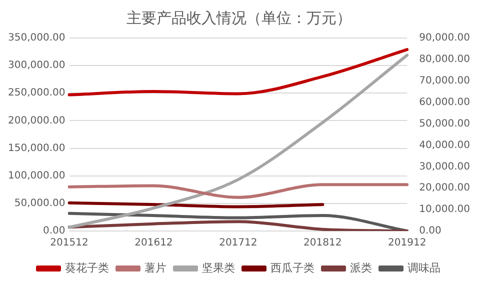  Describe the element at coordinates (444, 102) in the screenshot. I see `y2-tick-label: 60,000.00` at that location.